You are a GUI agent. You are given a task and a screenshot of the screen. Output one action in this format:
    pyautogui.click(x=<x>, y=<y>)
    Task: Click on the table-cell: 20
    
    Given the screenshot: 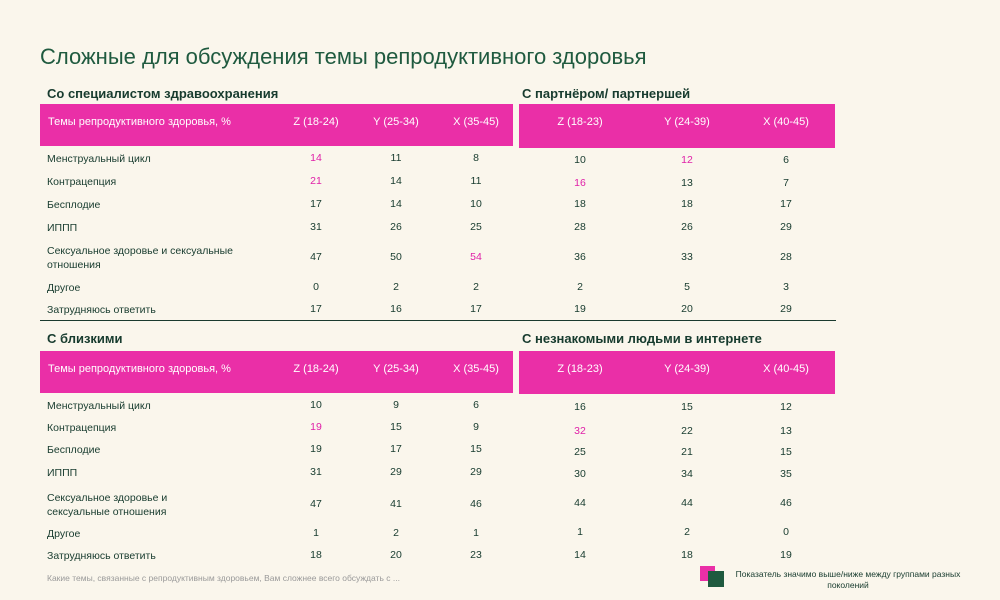 What is the action you would take?
    pyautogui.click(x=396, y=555)
    